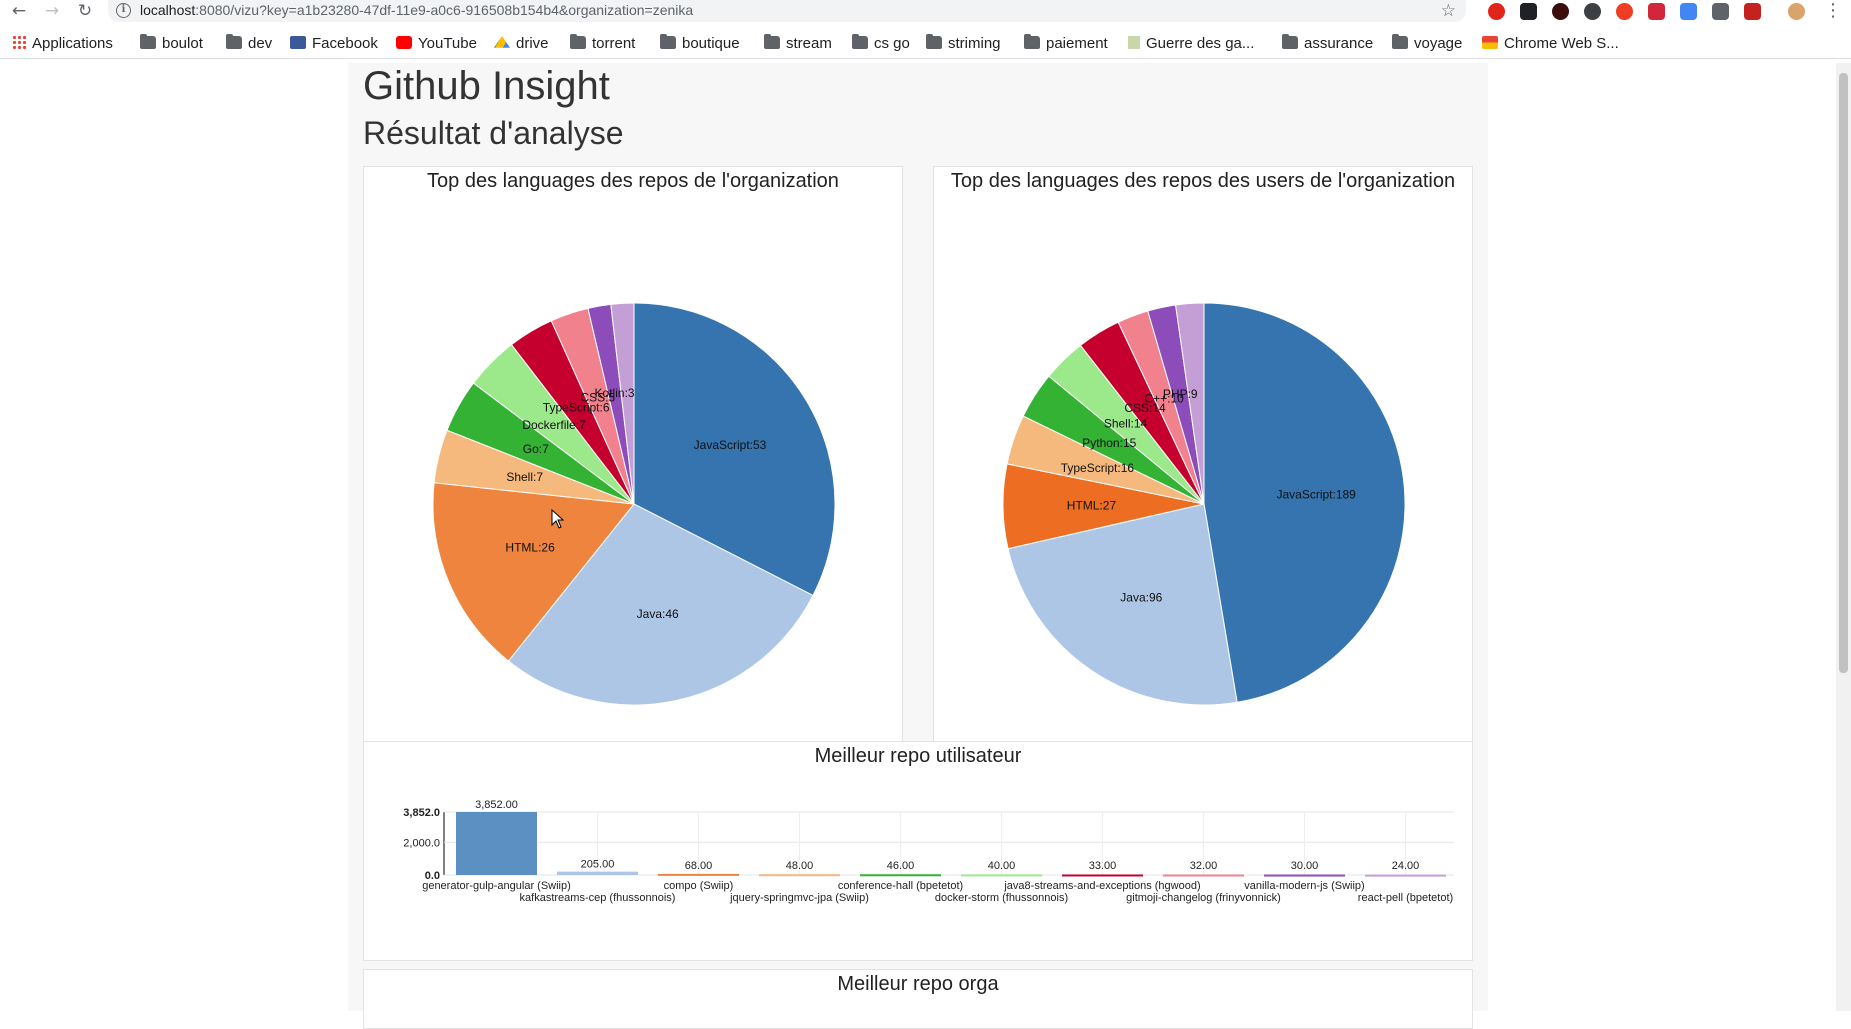 The image size is (1851, 1029). What do you see at coordinates (602, 44) in the screenshot?
I see `bookmark-torrent: torrent` at bounding box center [602, 44].